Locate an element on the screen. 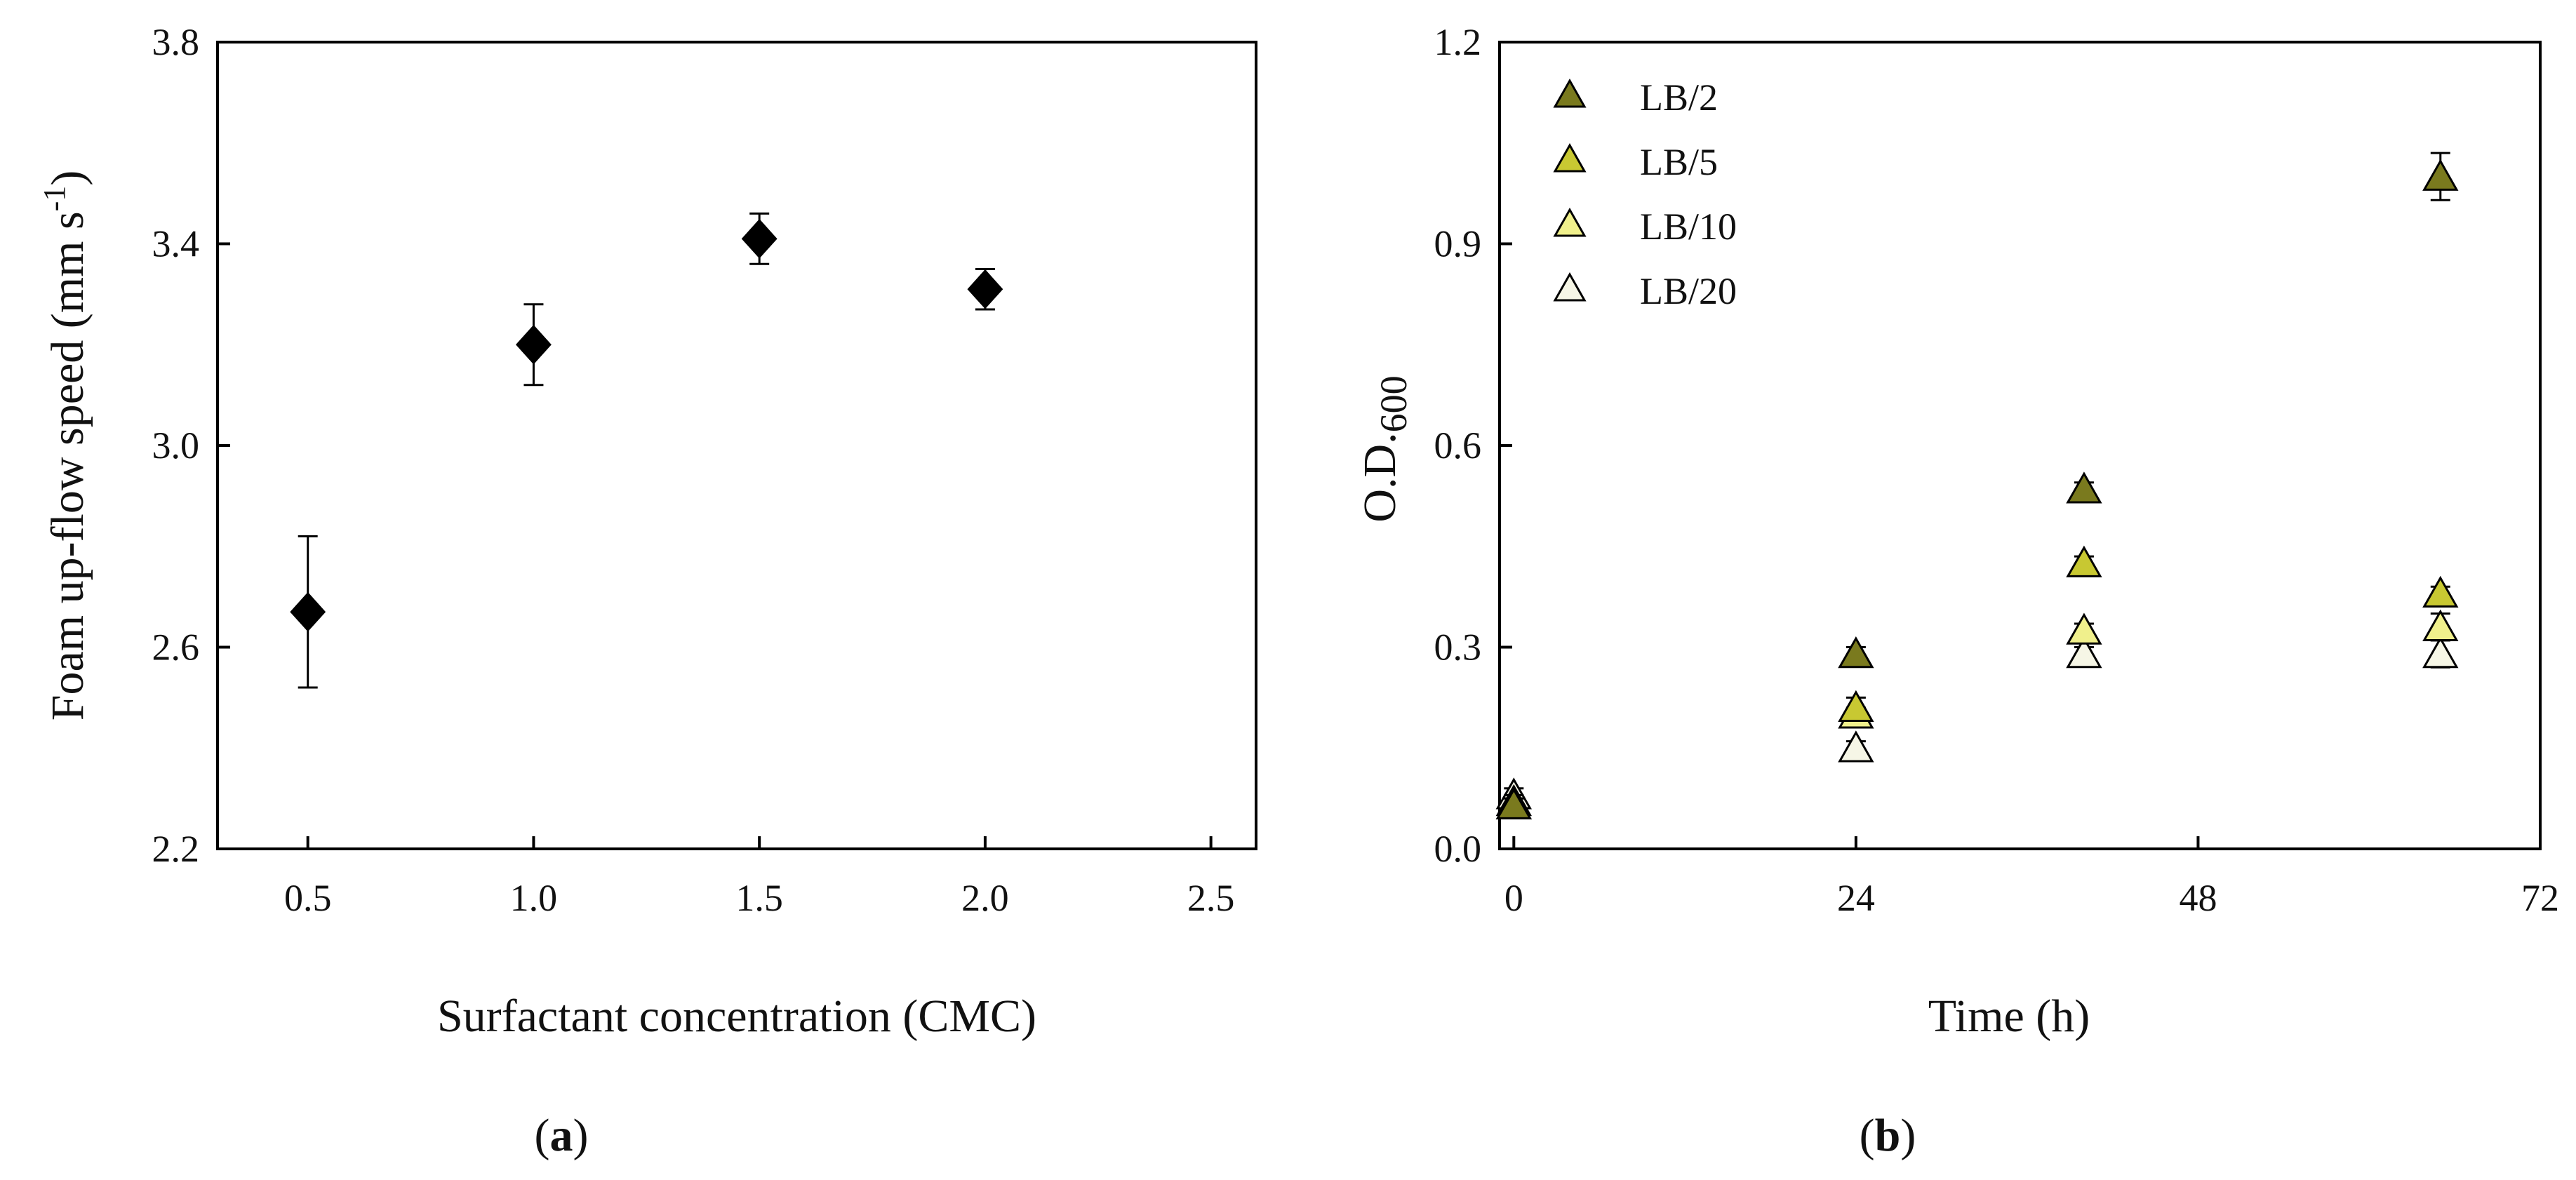 This screenshot has height=1180, width=2576. y-tick-label: 0.0 is located at coordinates (1458, 849).